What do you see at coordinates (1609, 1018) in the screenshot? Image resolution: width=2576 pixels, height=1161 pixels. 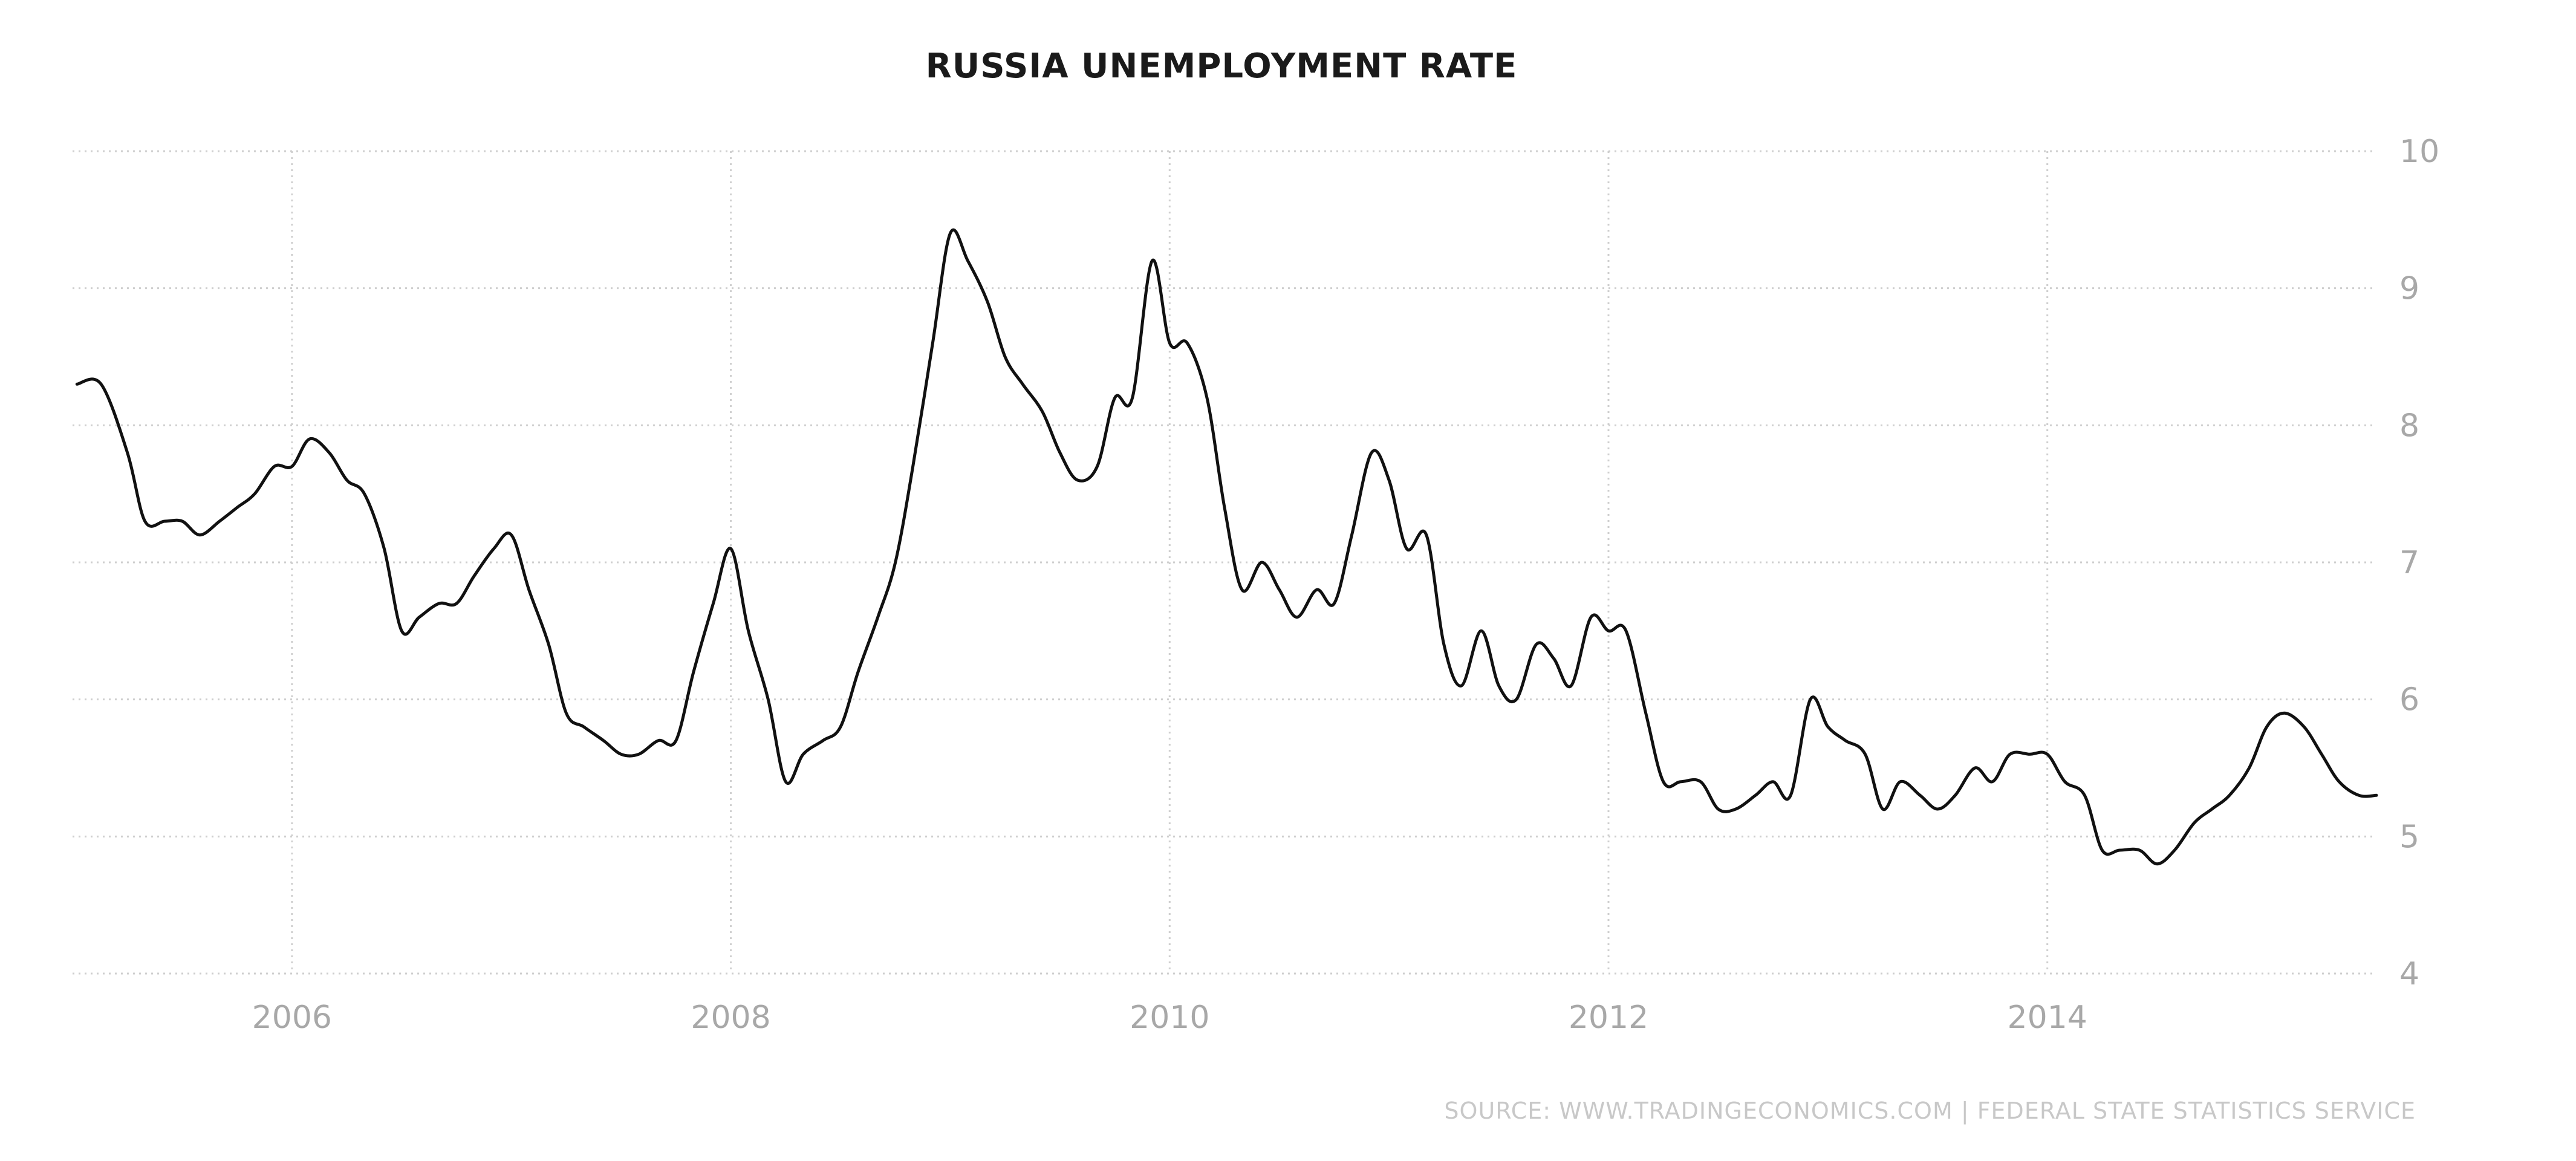 I see `x-tick-label: 2012` at bounding box center [1609, 1018].